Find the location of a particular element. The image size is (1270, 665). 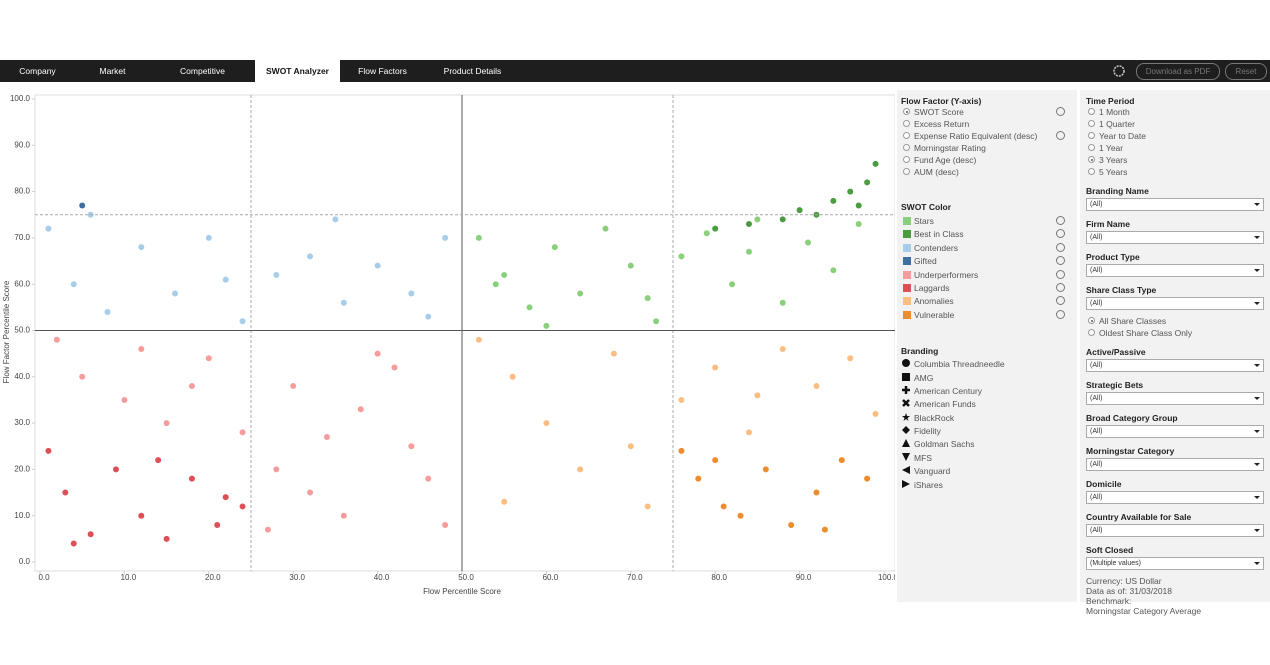

flow-factor-option: SWOT Score is located at coordinates (987, 112).